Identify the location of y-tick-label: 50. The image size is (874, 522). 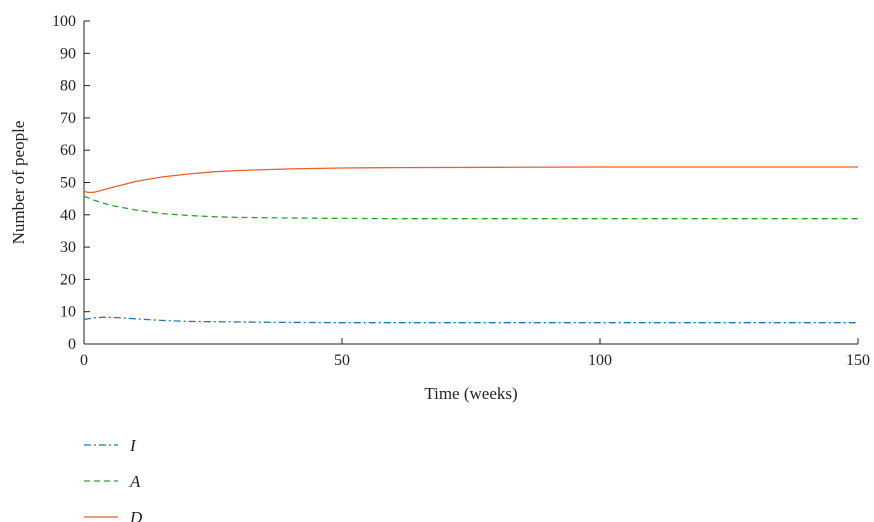
(68, 183).